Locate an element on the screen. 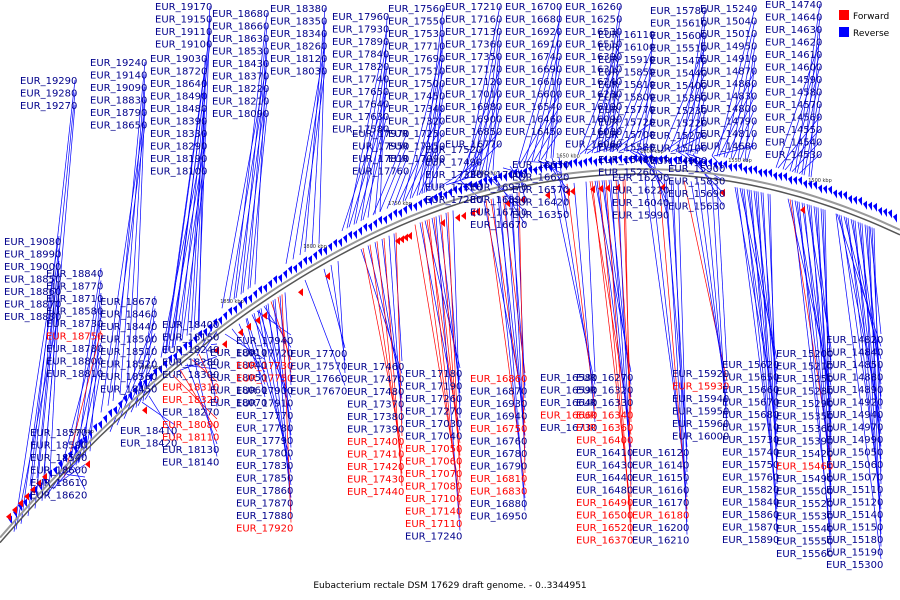 The image size is (900, 600). gene-label: EUR_15290 is located at coordinates (804, 404).